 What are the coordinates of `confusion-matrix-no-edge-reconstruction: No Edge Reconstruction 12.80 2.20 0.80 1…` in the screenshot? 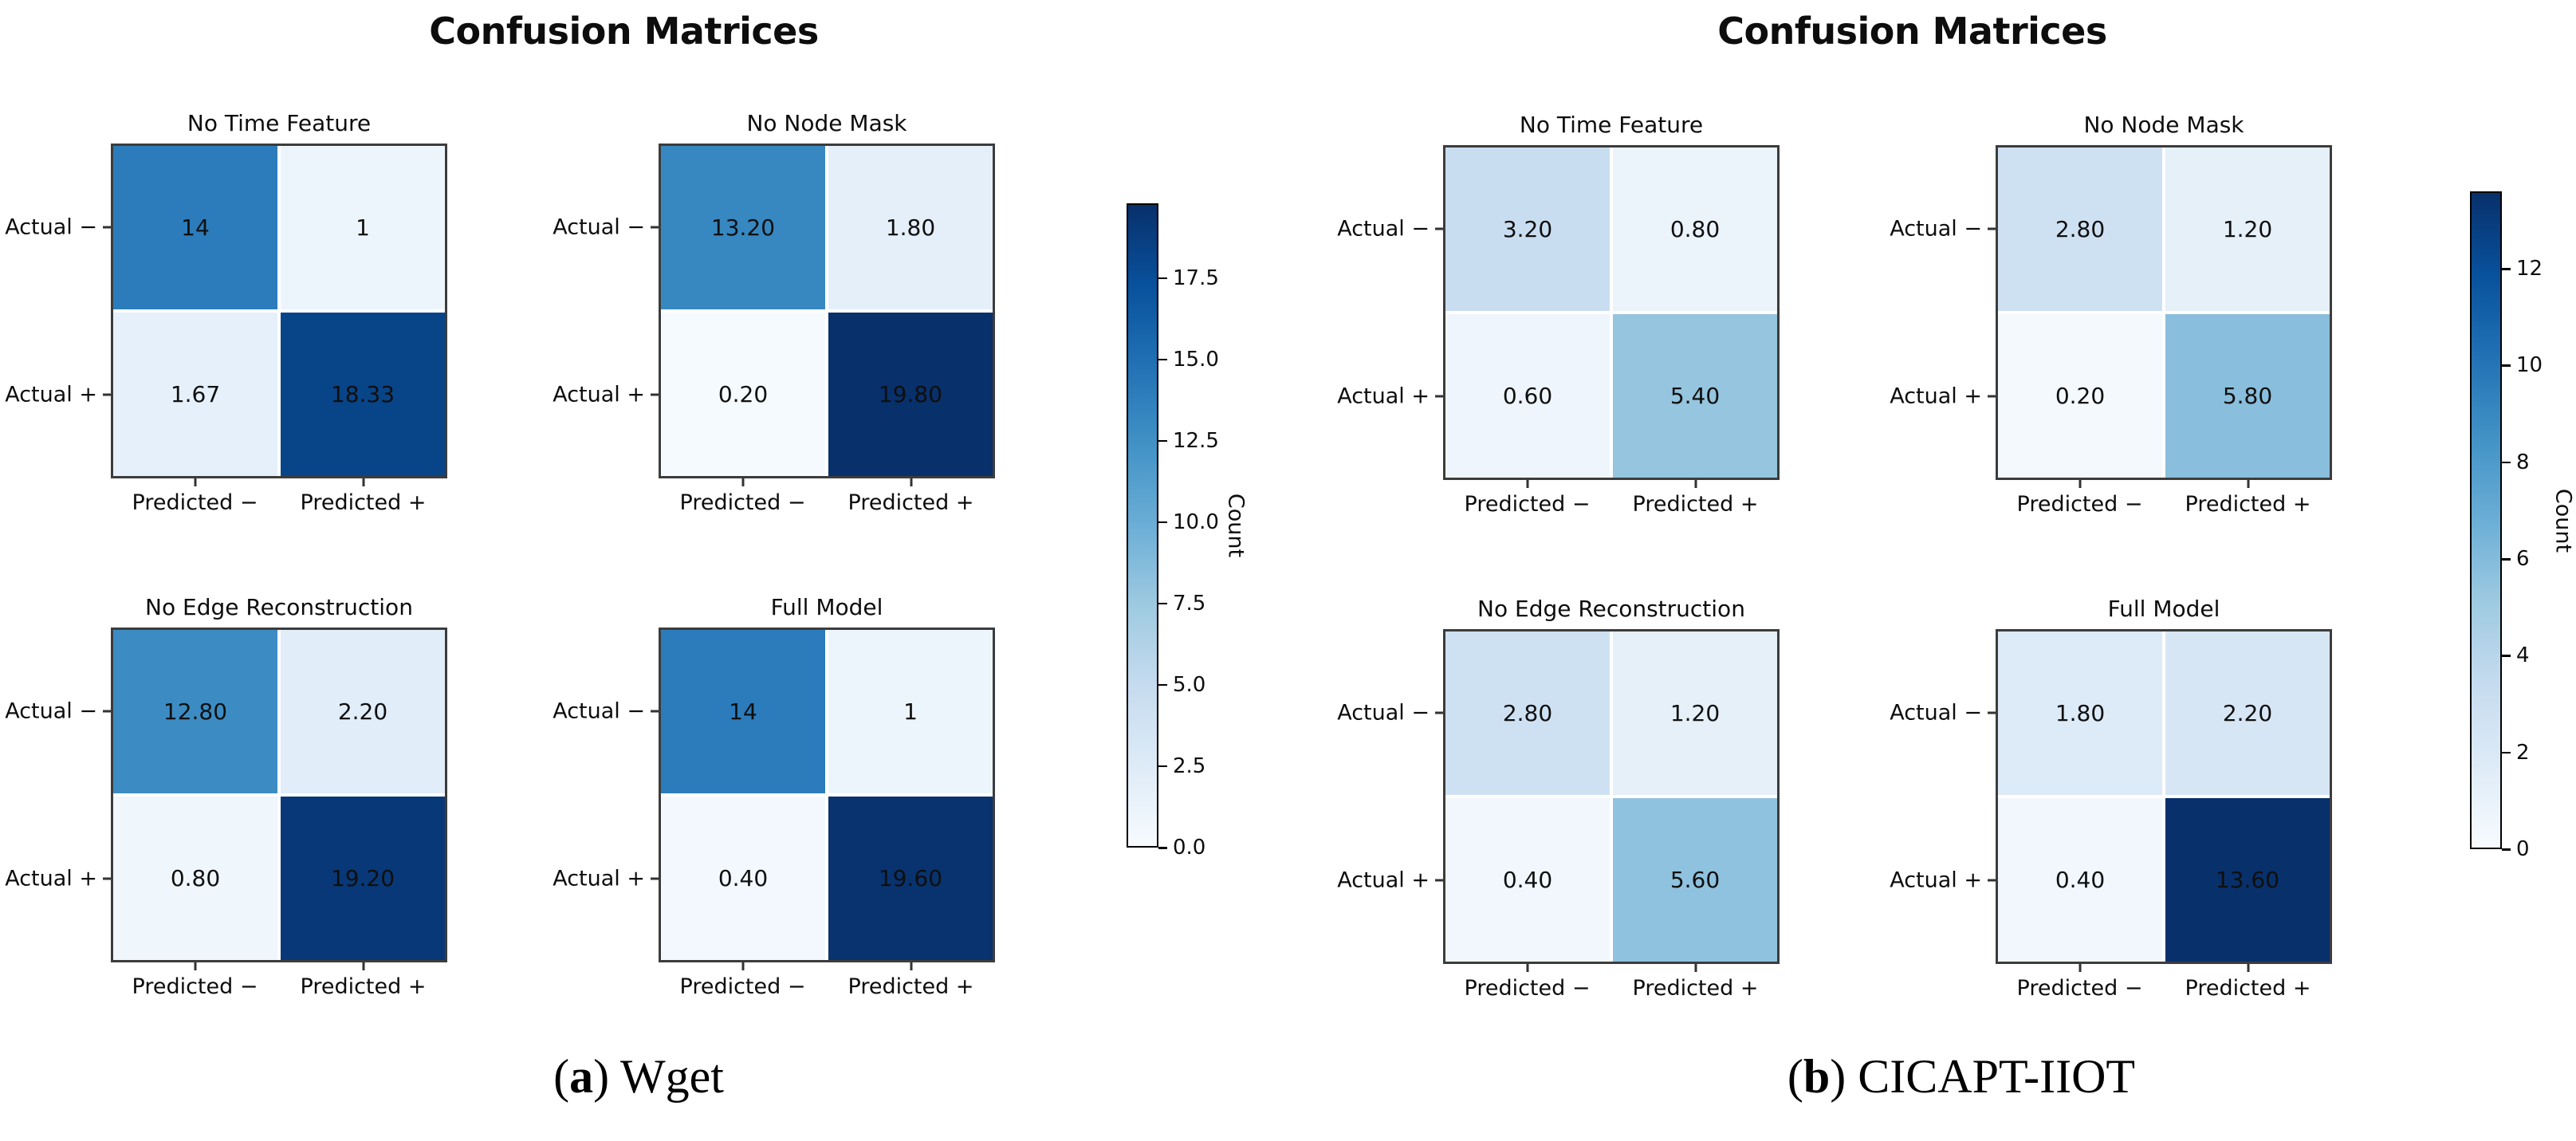 It's located at (226, 796).